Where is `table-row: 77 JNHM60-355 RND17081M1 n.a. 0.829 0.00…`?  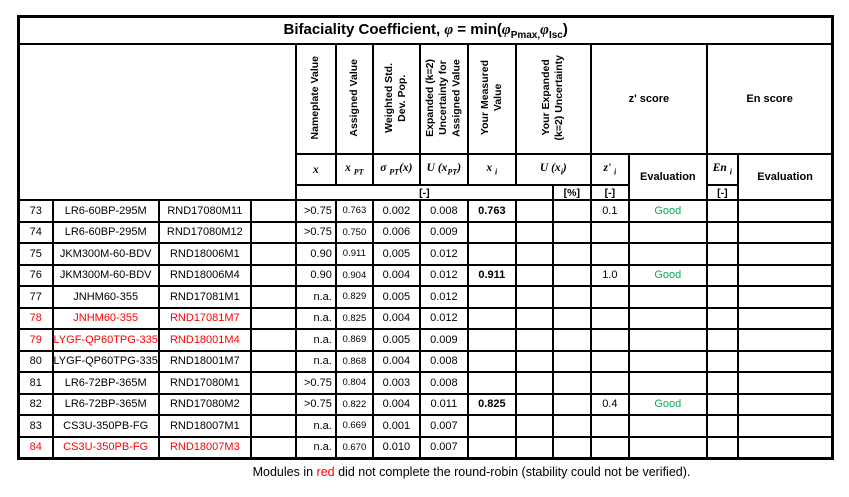
table-row: 77 JNHM60-355 RND17081M1 n.a. 0.829 0.00… is located at coordinates (425, 297).